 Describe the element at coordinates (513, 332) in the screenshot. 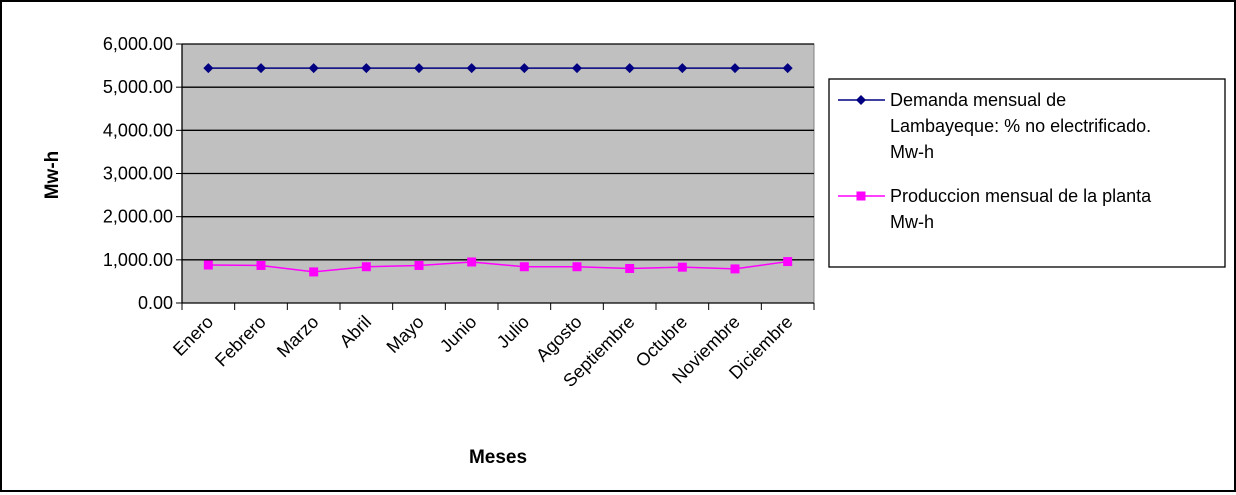

I see `x-tick-label: Julio` at that location.